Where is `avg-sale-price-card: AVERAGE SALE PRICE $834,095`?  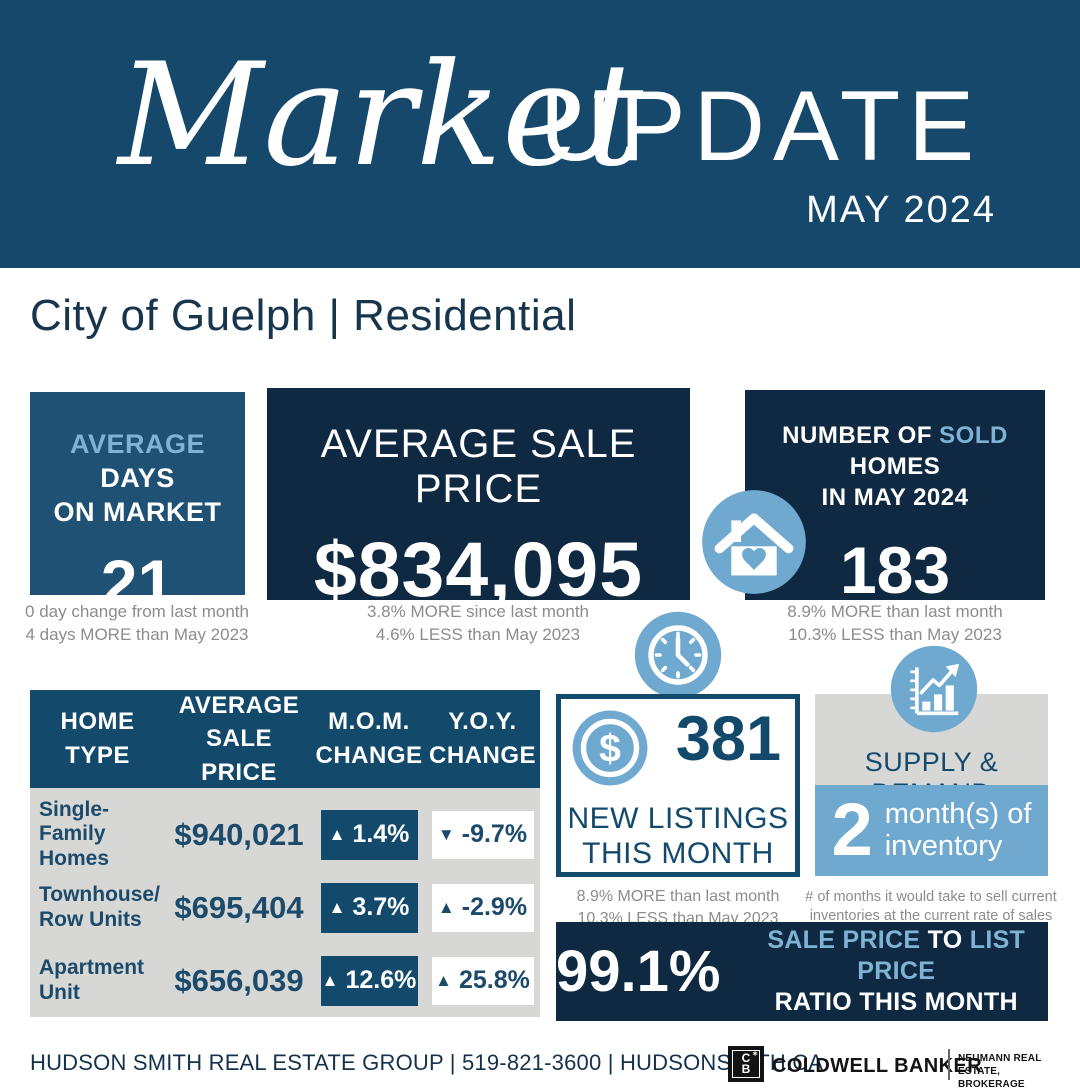 avg-sale-price-card: AVERAGE SALE PRICE $834,095 is located at coordinates (478, 500).